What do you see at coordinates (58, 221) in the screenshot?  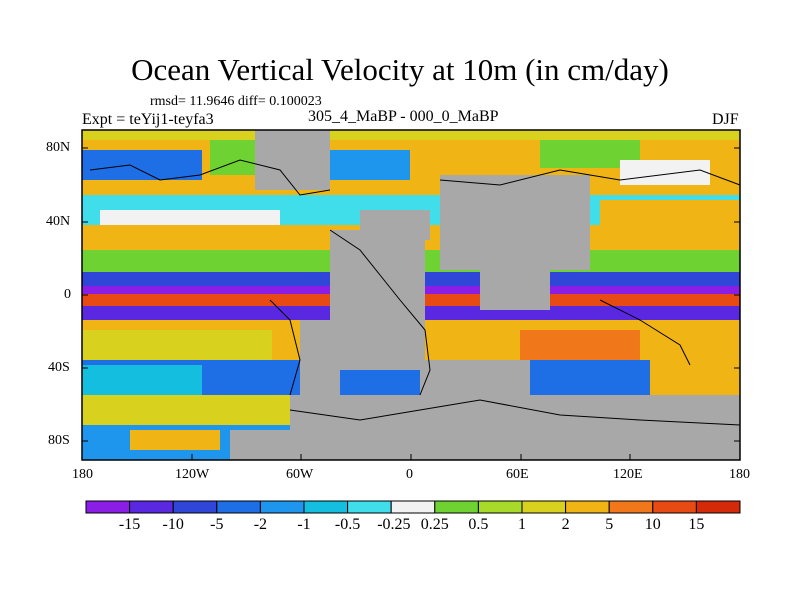 I see `lat-label-40n: 40N` at bounding box center [58, 221].